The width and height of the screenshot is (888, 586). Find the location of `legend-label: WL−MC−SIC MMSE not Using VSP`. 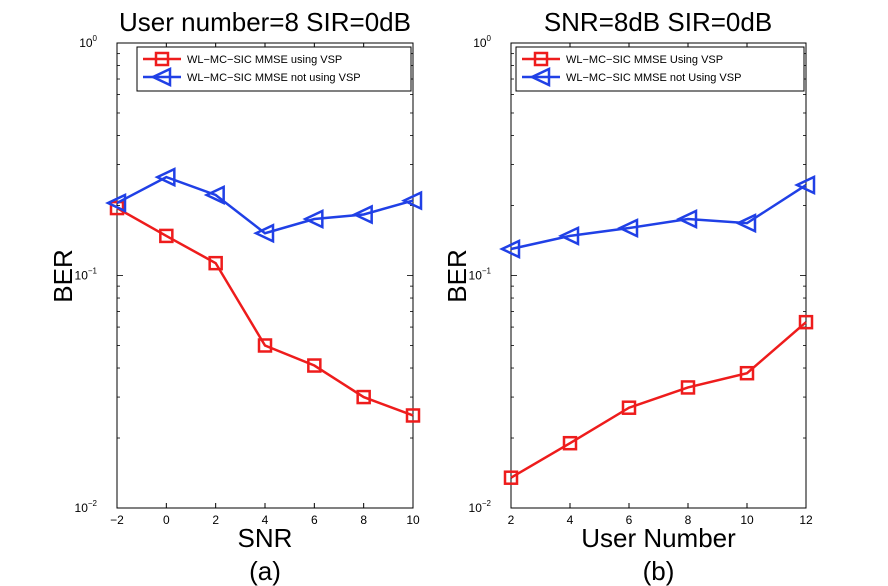

legend-label: WL−MC−SIC MMSE not Using VSP is located at coordinates (653, 78).